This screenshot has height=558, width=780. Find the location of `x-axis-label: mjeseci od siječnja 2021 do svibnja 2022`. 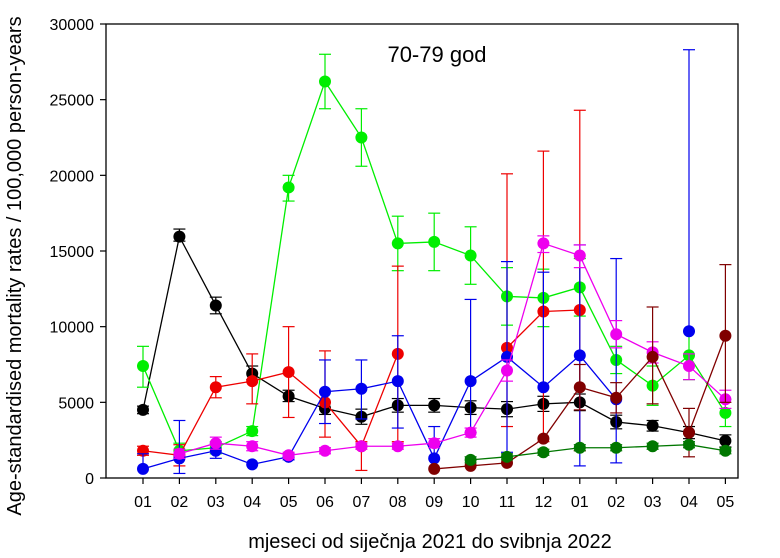

x-axis-label: mjeseci od siječnja 2021 do svibnja 2022 is located at coordinates (430, 542).